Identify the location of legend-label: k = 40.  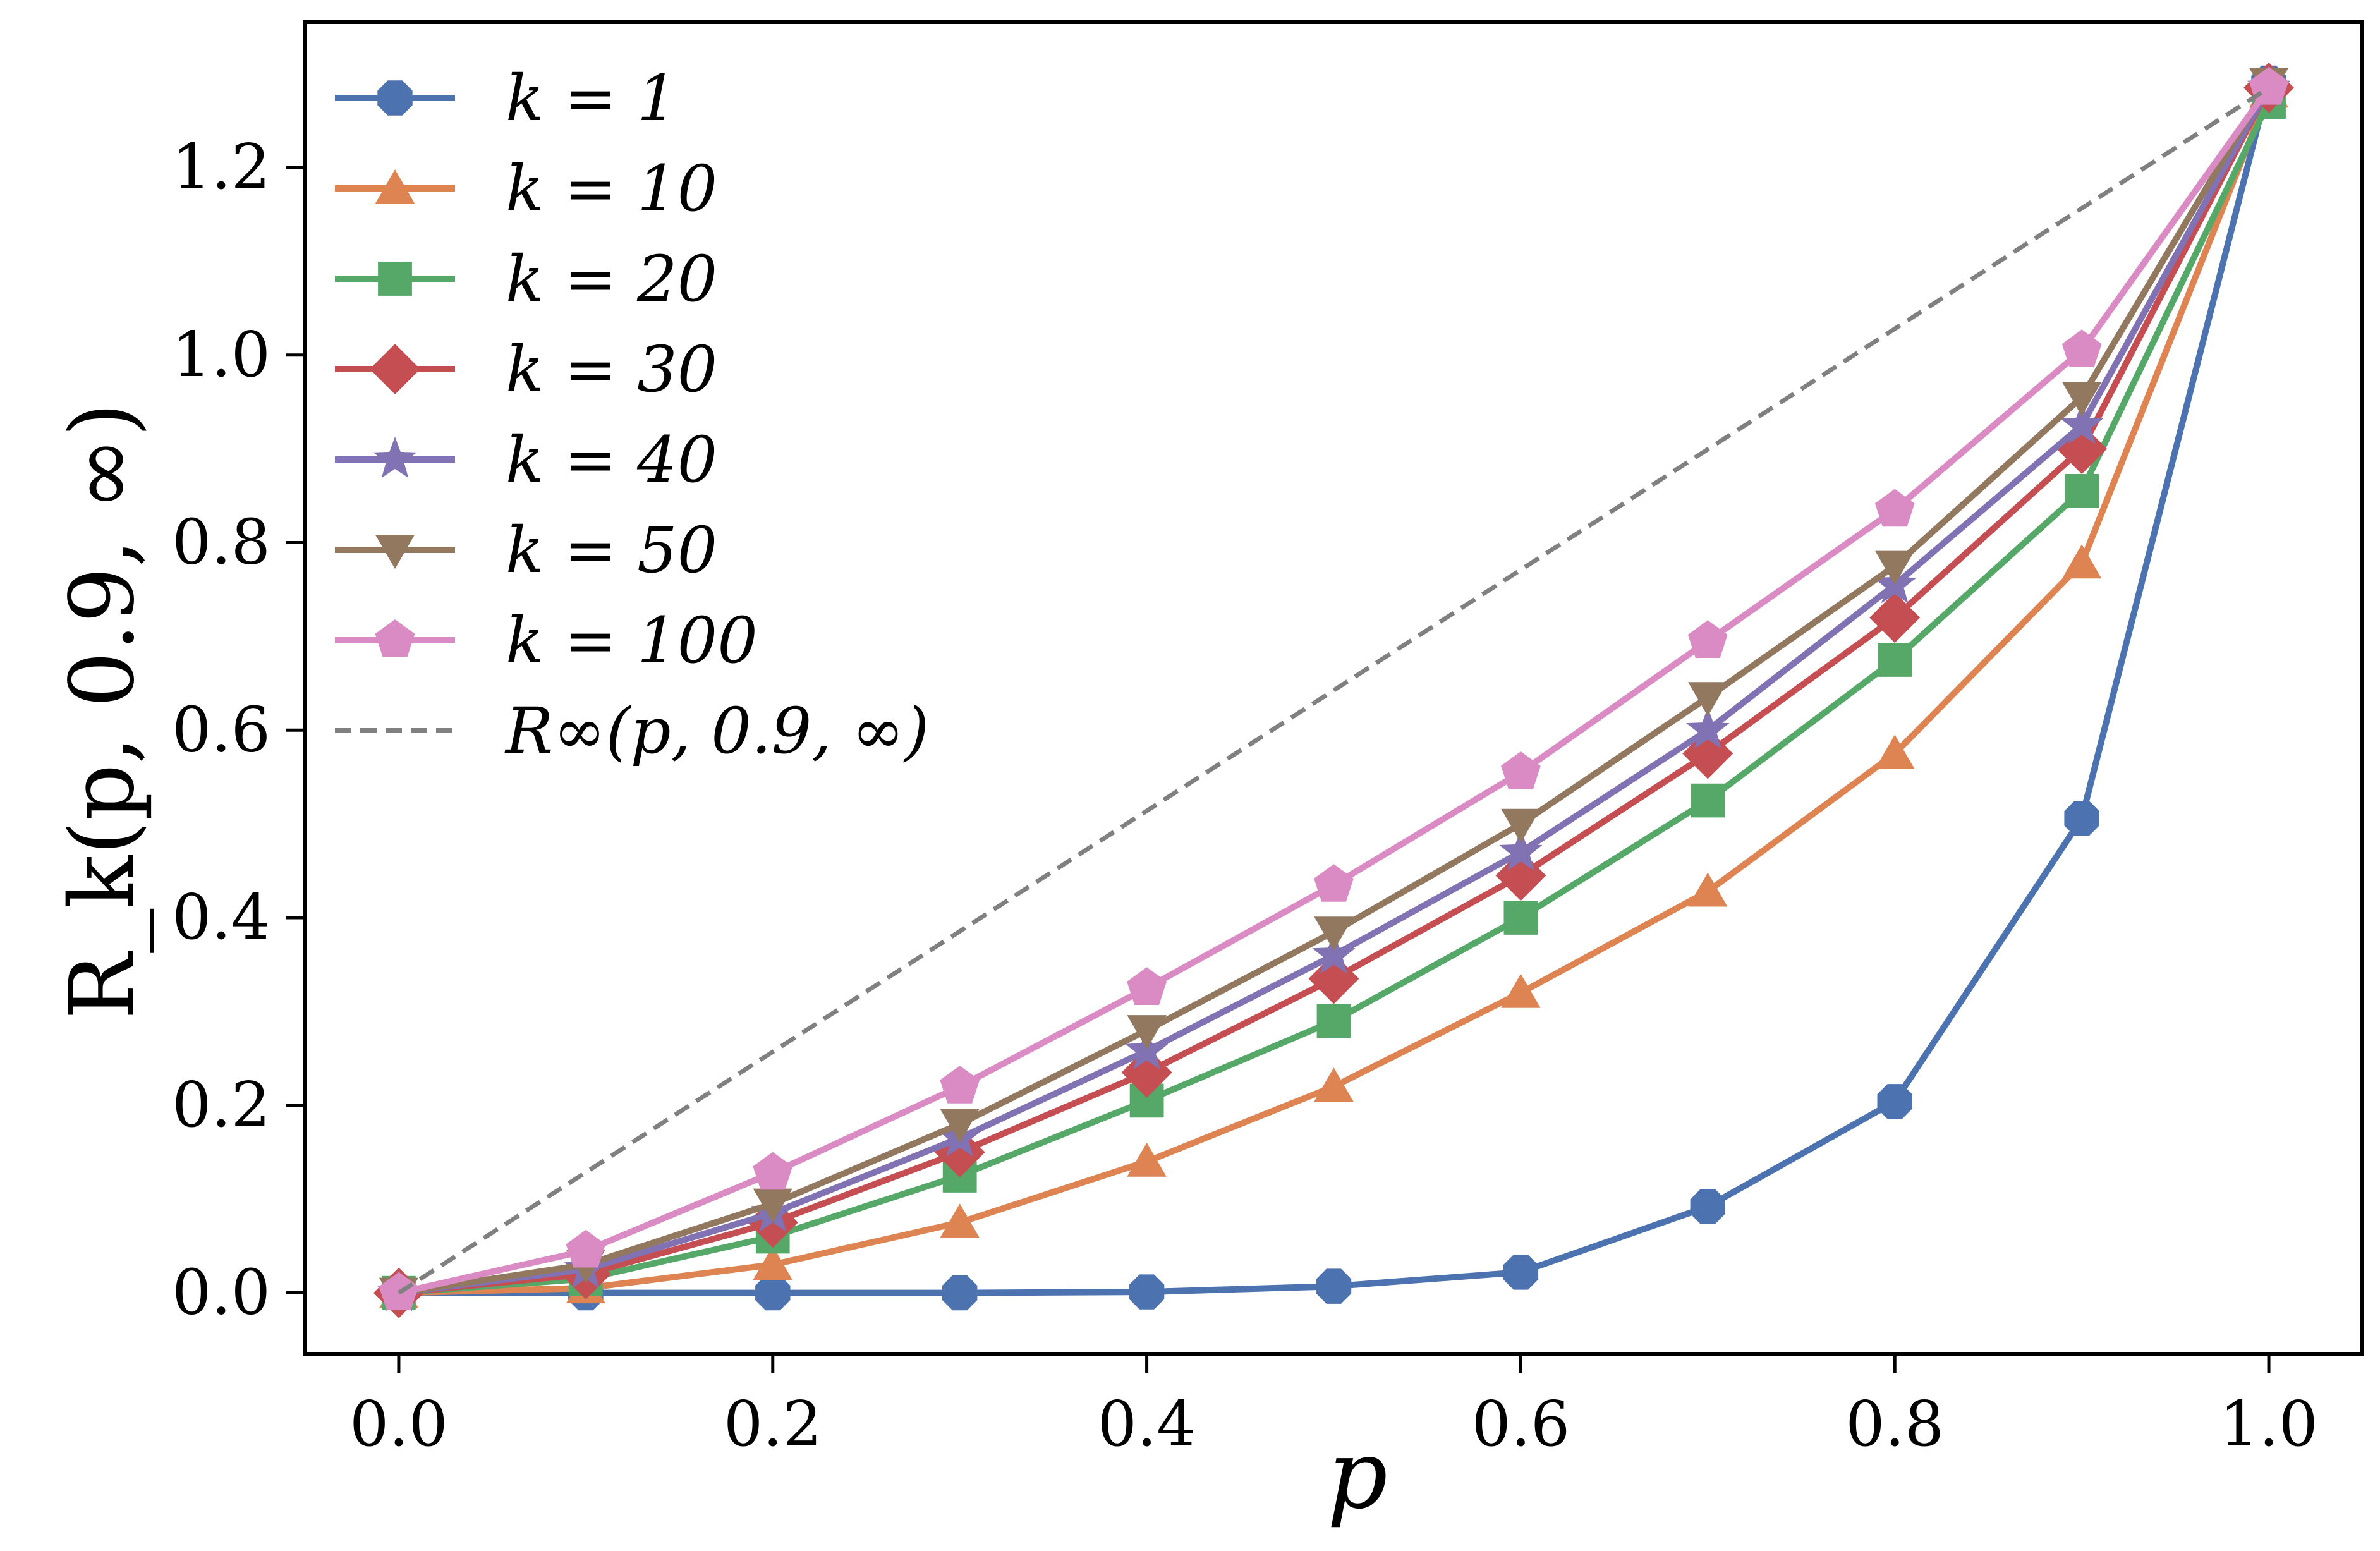
(611, 460).